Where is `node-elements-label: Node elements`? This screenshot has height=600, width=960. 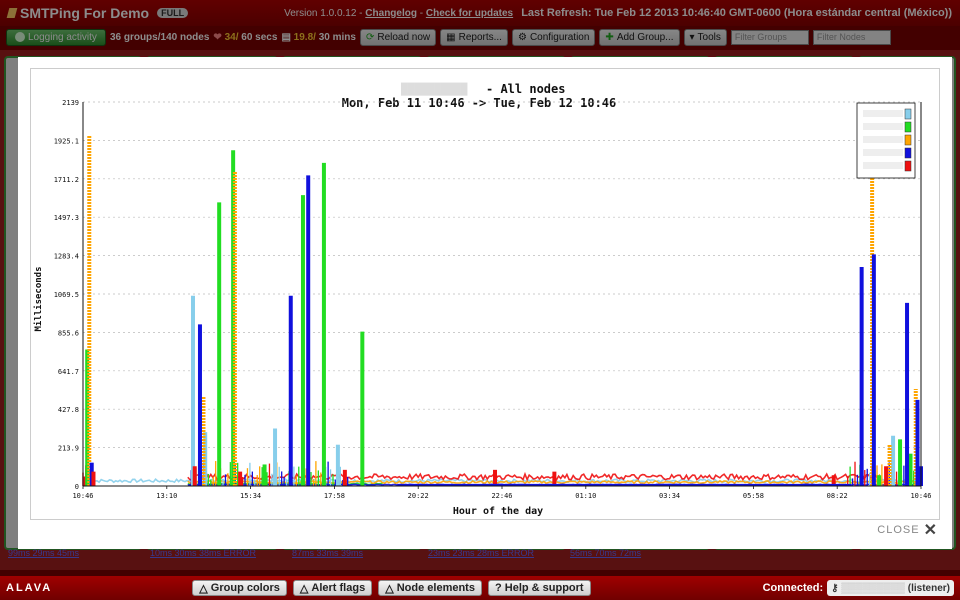
node-elements-label: Node elements is located at coordinates (435, 588).